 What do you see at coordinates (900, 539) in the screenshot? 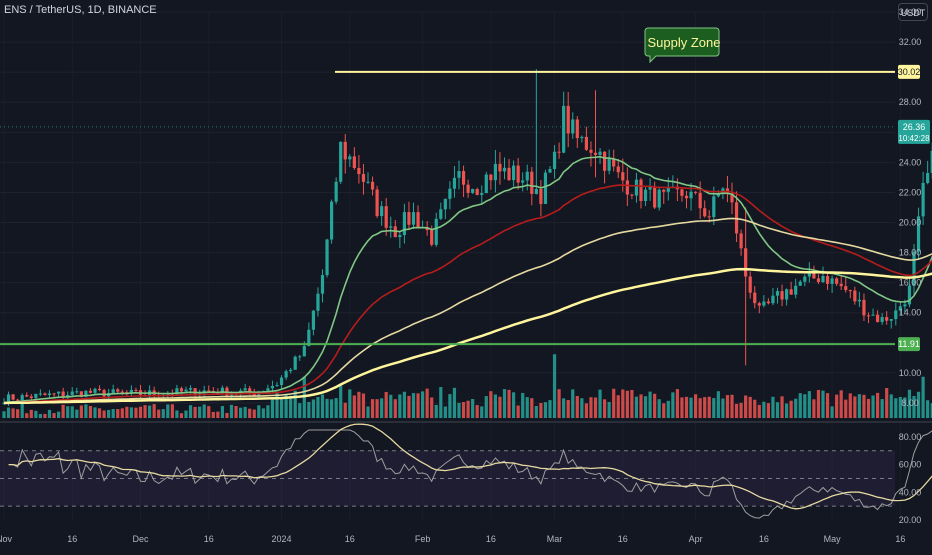
I see `time-tick-label: 16` at bounding box center [900, 539].